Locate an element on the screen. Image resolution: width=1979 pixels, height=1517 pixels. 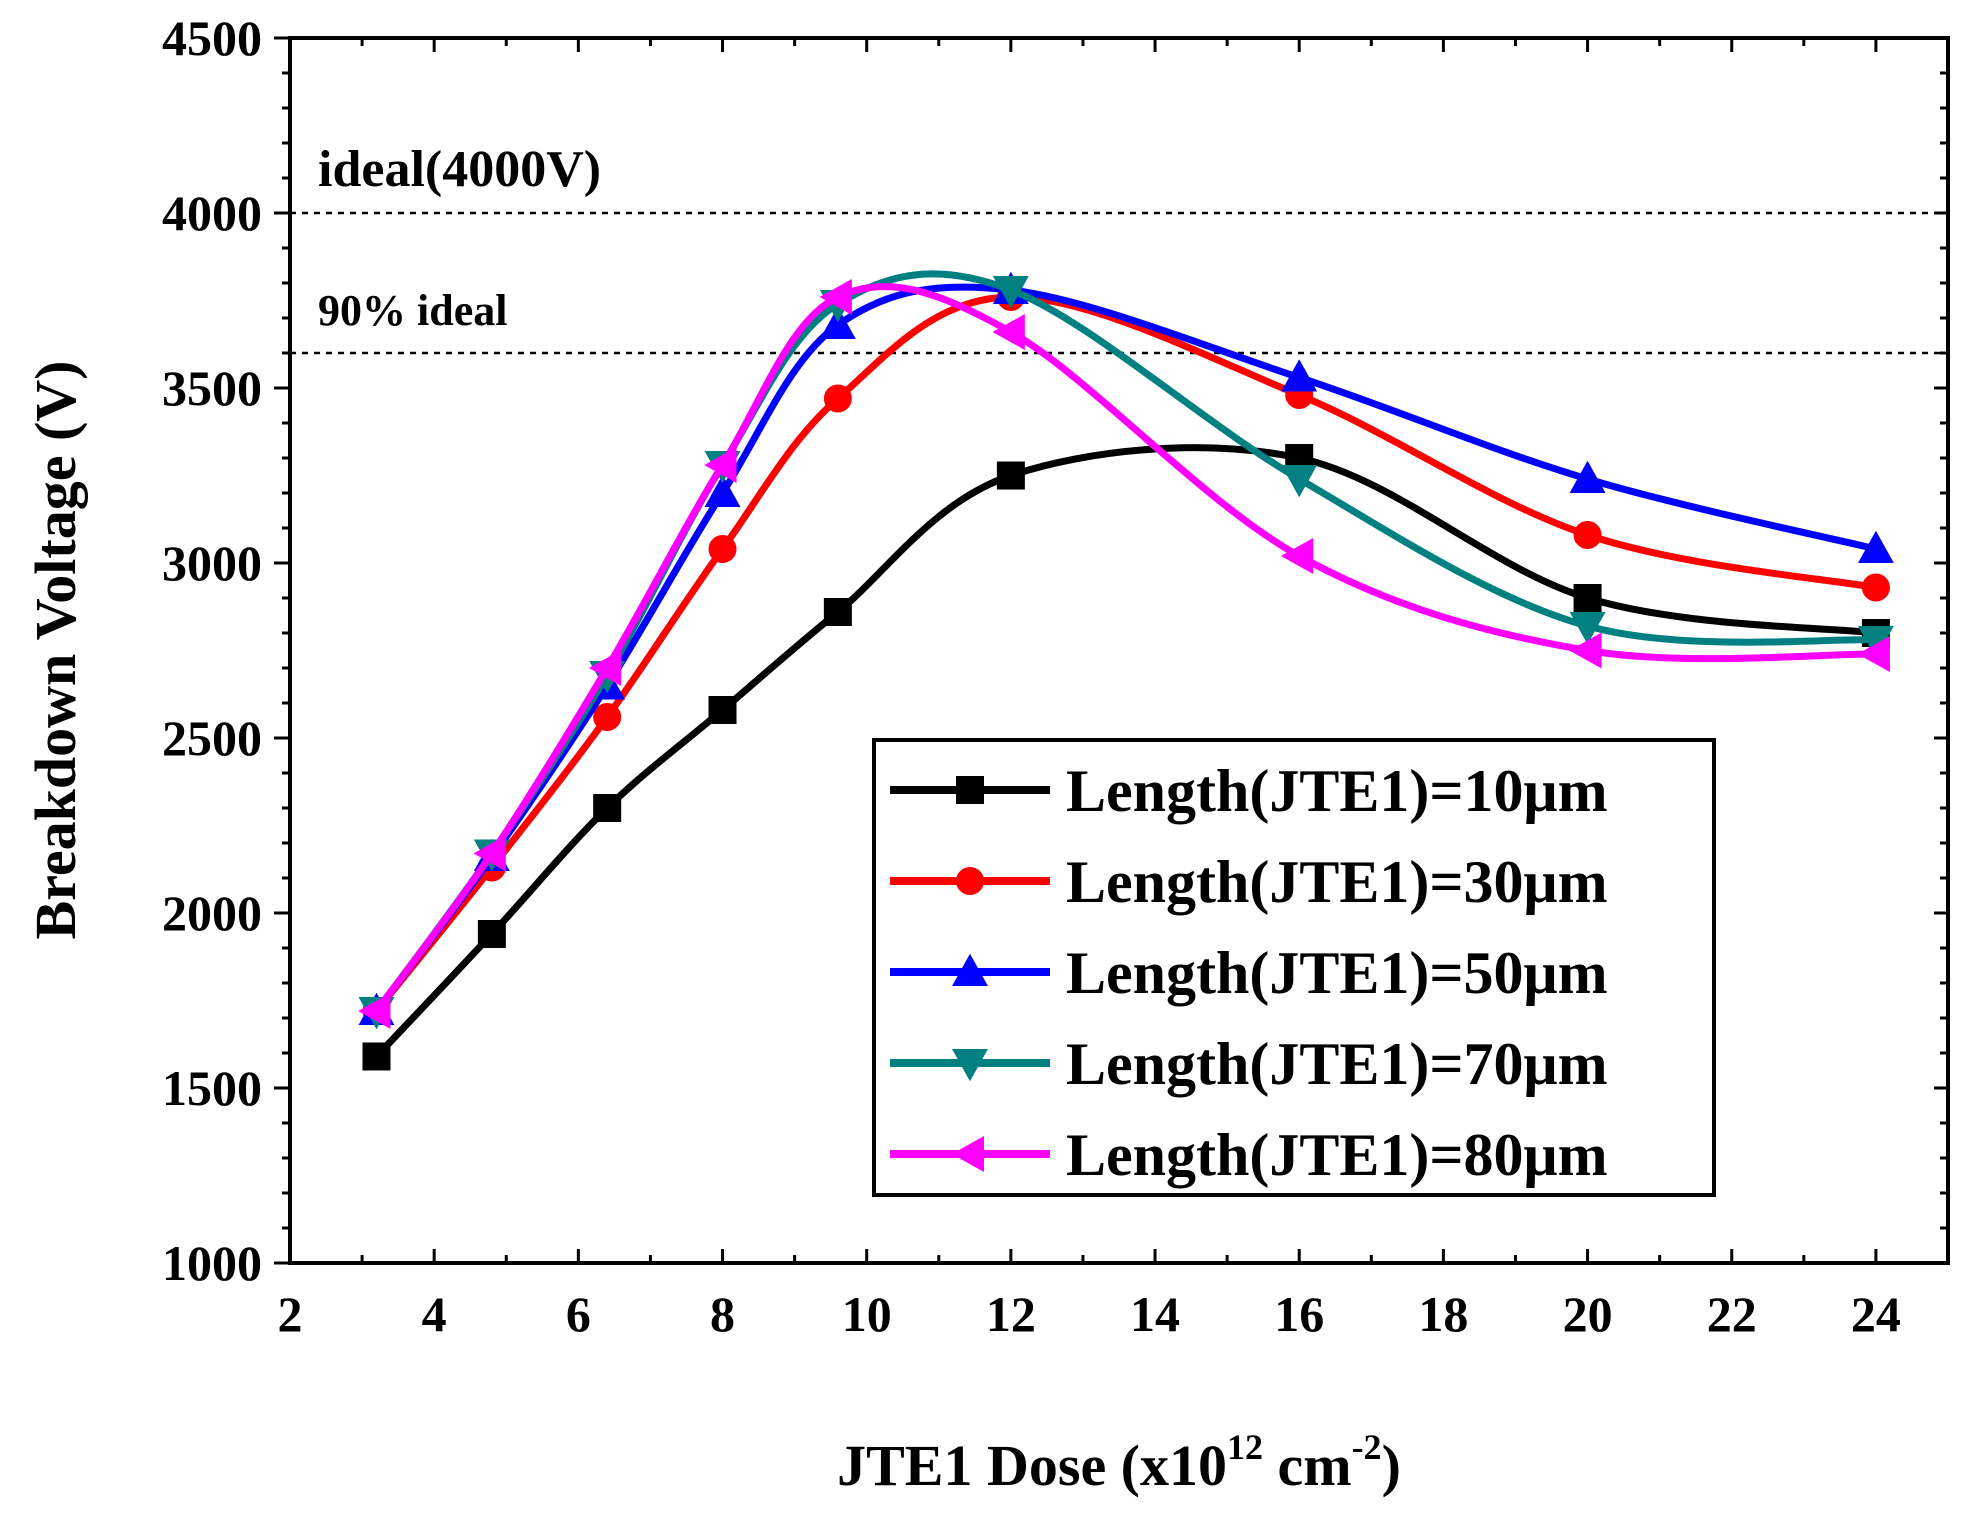
legend-entry-4: Length(JTE1)=80μm is located at coordinates (1249, 1155).